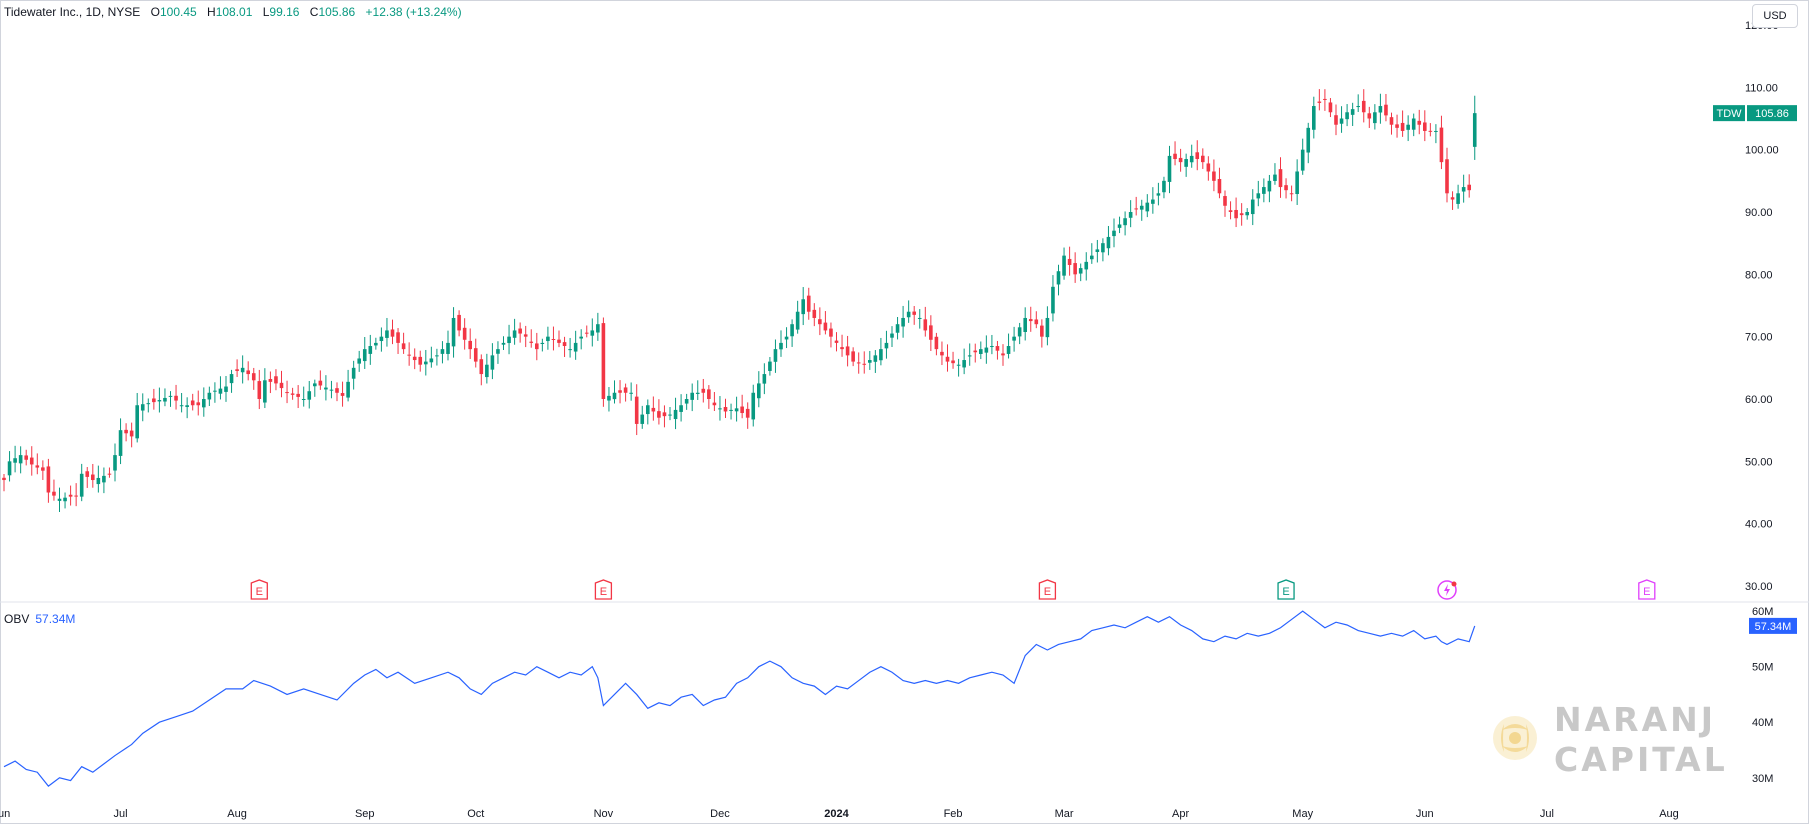 This screenshot has height=824, width=1809. Describe the element at coordinates (475, 814) in the screenshot. I see `time-axis-tick: Oct` at that location.